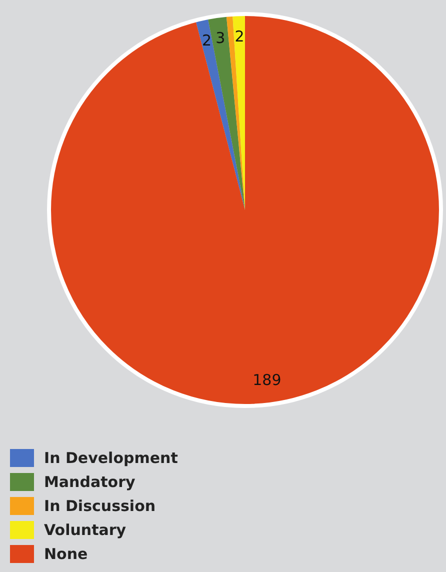 This screenshot has width=446, height=572. What do you see at coordinates (66, 554) in the screenshot?
I see `legend-label: None` at bounding box center [66, 554].